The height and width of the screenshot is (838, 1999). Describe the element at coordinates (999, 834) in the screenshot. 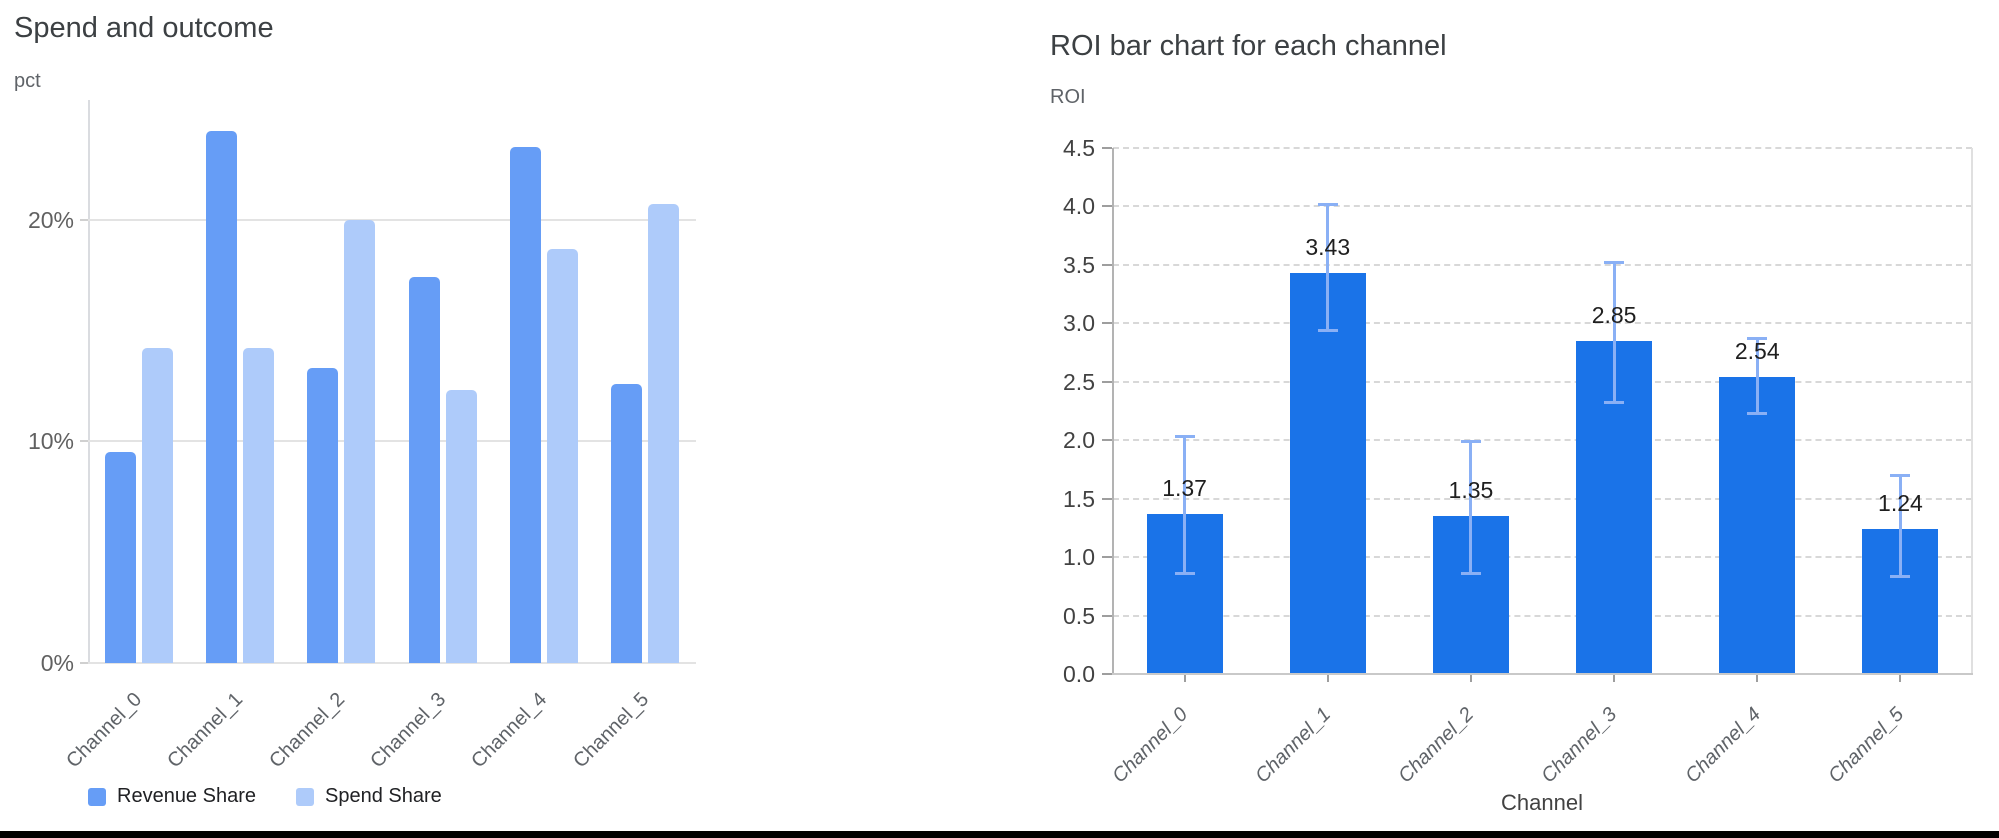

I see `window-bottom-edge` at that location.